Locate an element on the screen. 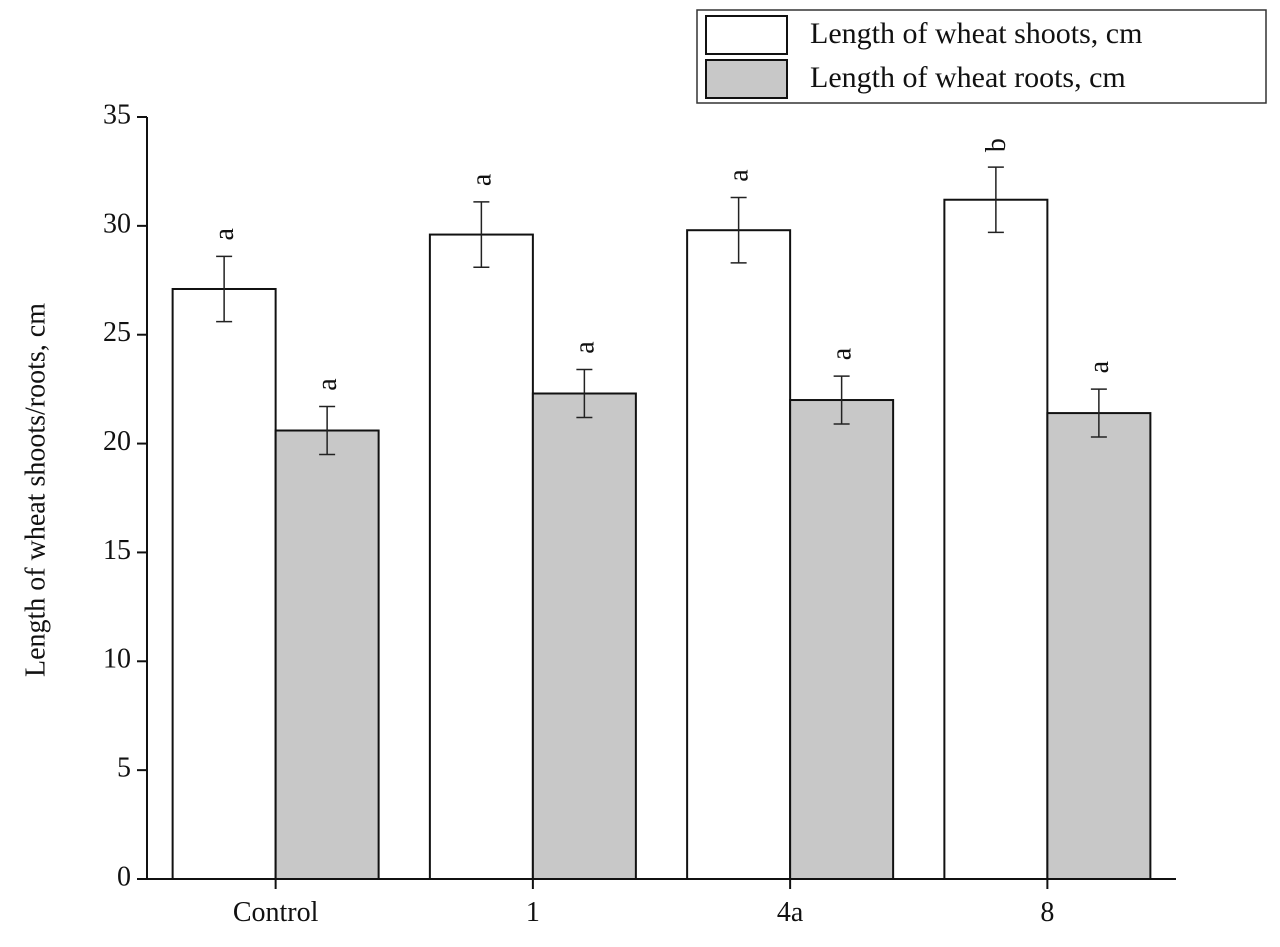 The height and width of the screenshot is (947, 1280). y-axis-label: Length of wheat shoots/roots, cm is located at coordinates (35, 490).